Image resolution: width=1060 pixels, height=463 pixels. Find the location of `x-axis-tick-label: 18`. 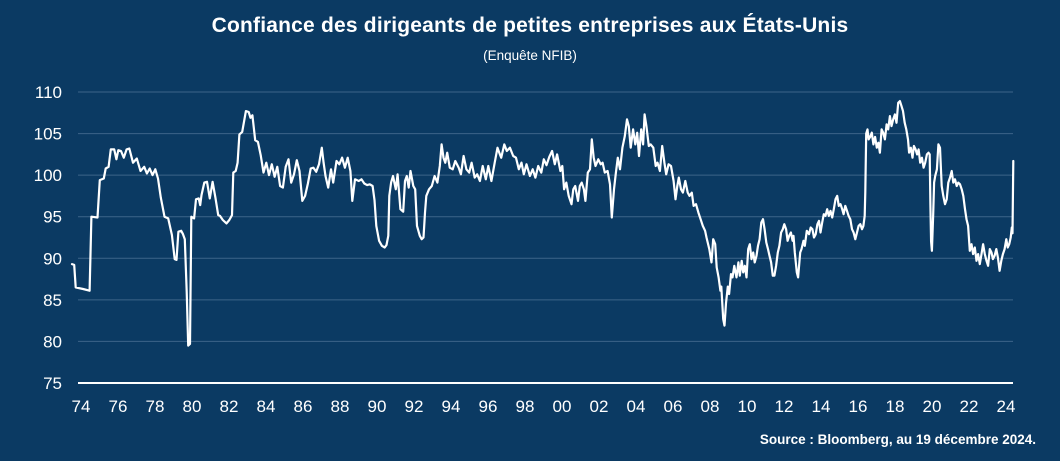

x-axis-tick-label: 18 is located at coordinates (895, 406).